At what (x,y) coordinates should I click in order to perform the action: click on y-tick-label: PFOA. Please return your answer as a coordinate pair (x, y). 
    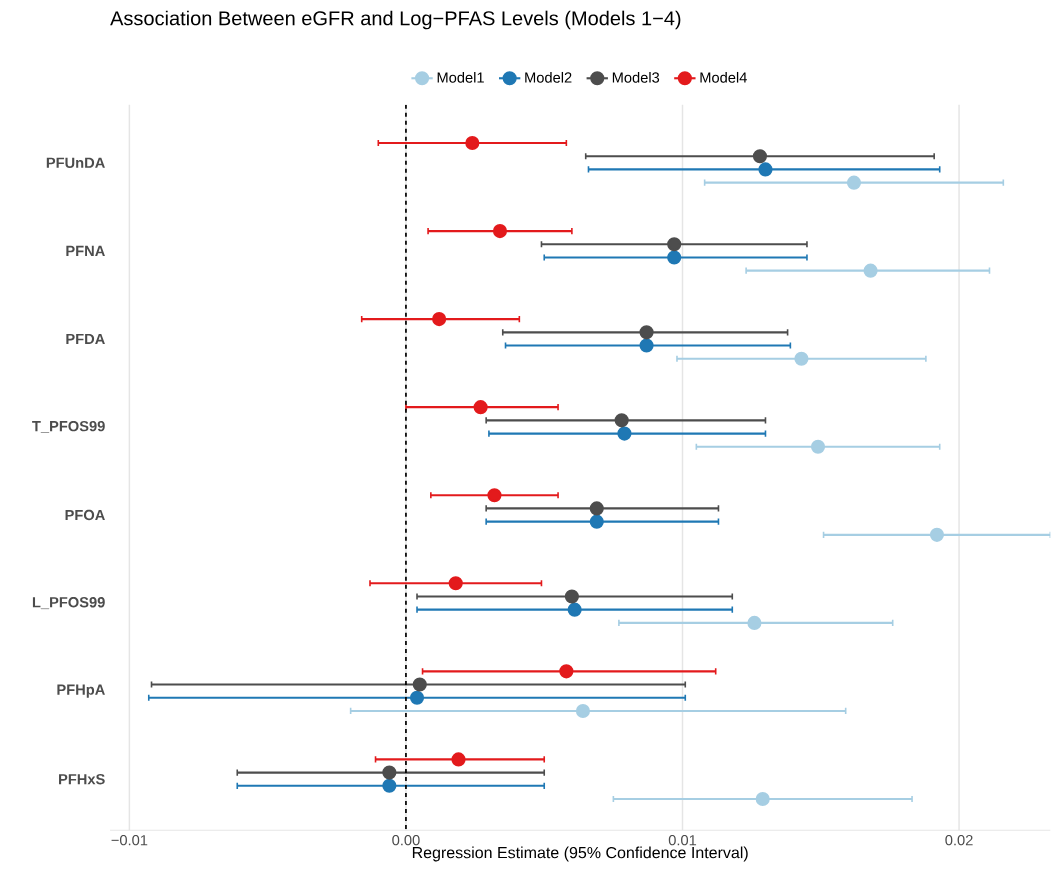
    Looking at the image, I should click on (85, 515).